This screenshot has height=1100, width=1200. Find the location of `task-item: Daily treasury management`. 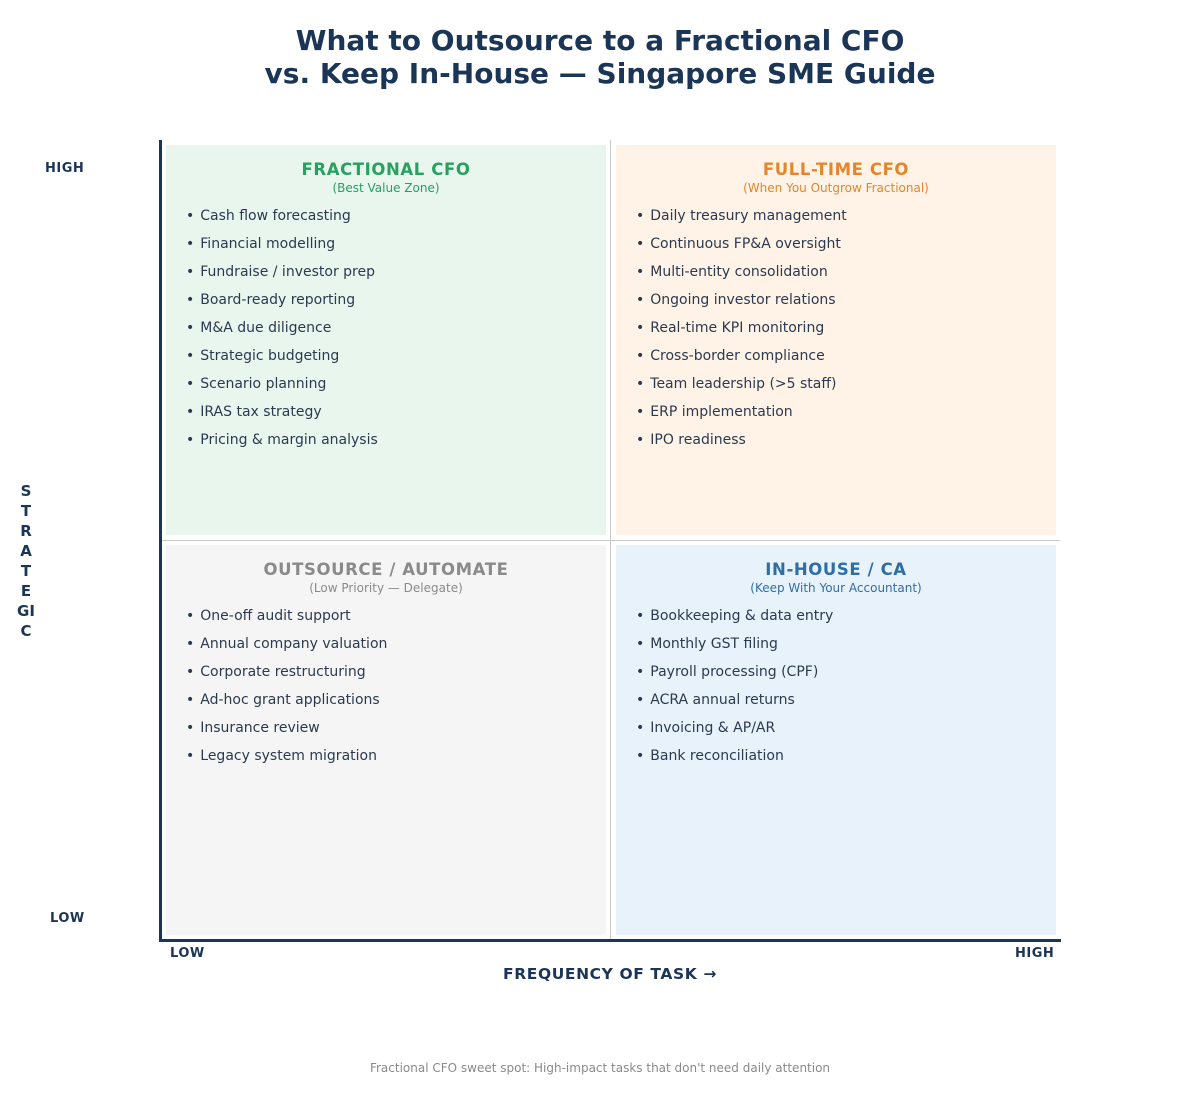

task-item: Daily treasury management is located at coordinates (741, 222).